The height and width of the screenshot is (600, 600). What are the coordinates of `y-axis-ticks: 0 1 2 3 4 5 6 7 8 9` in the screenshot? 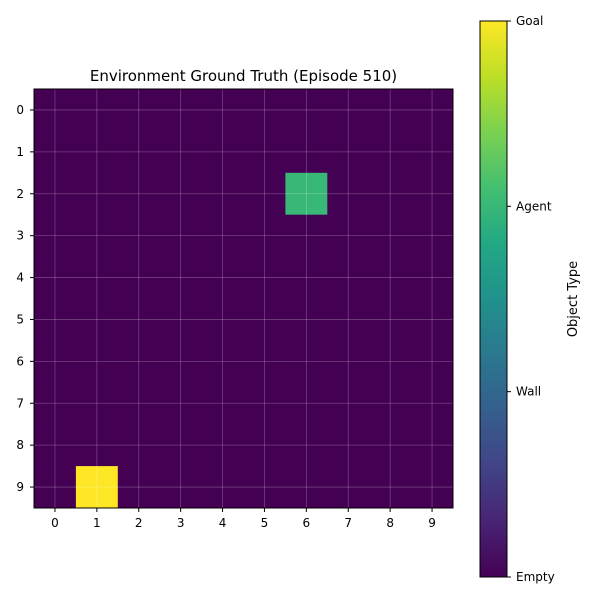 It's located at (25, 298).